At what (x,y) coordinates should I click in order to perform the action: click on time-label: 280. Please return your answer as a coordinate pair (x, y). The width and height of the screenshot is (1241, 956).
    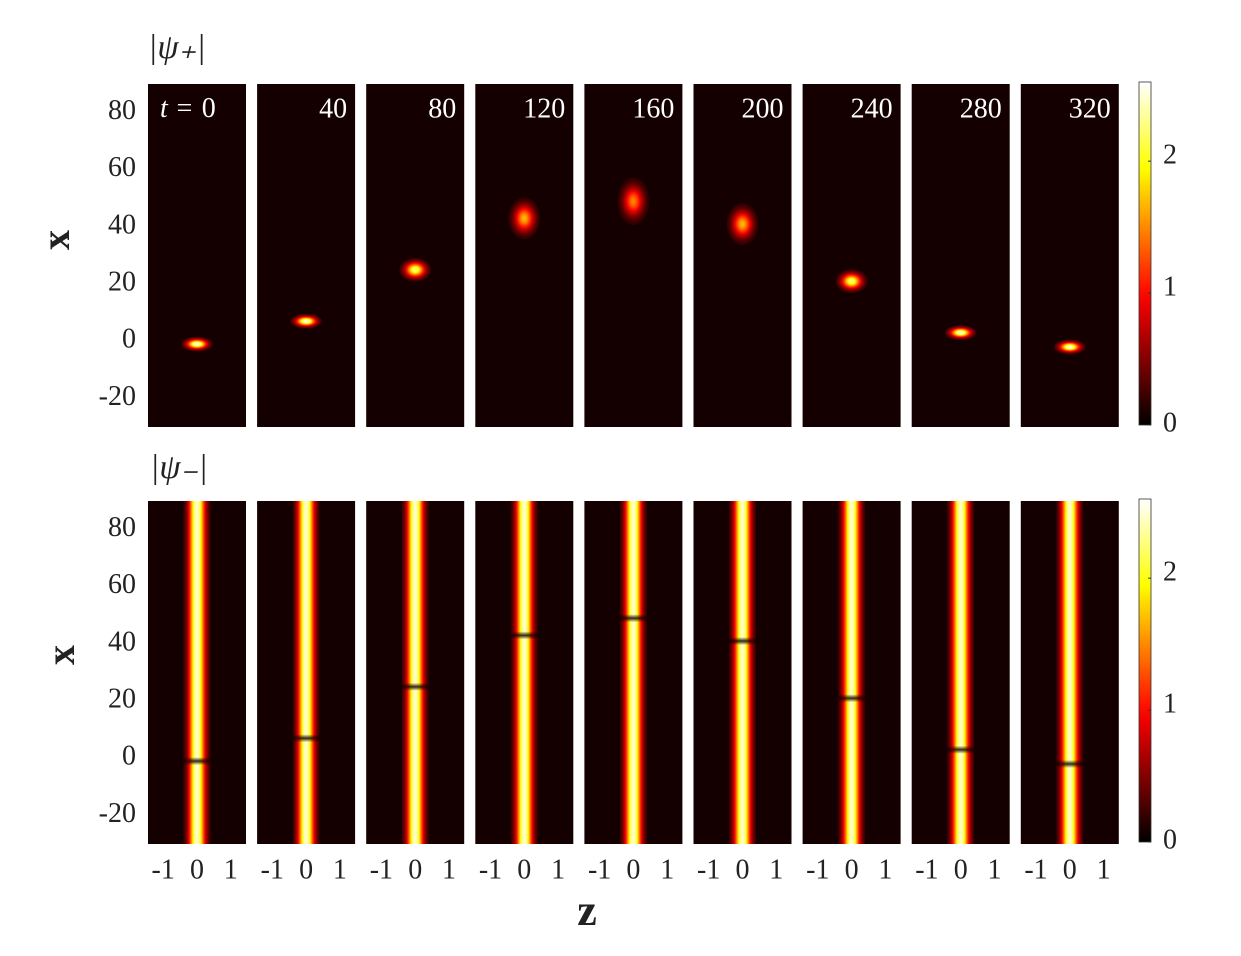
    Looking at the image, I should click on (981, 108).